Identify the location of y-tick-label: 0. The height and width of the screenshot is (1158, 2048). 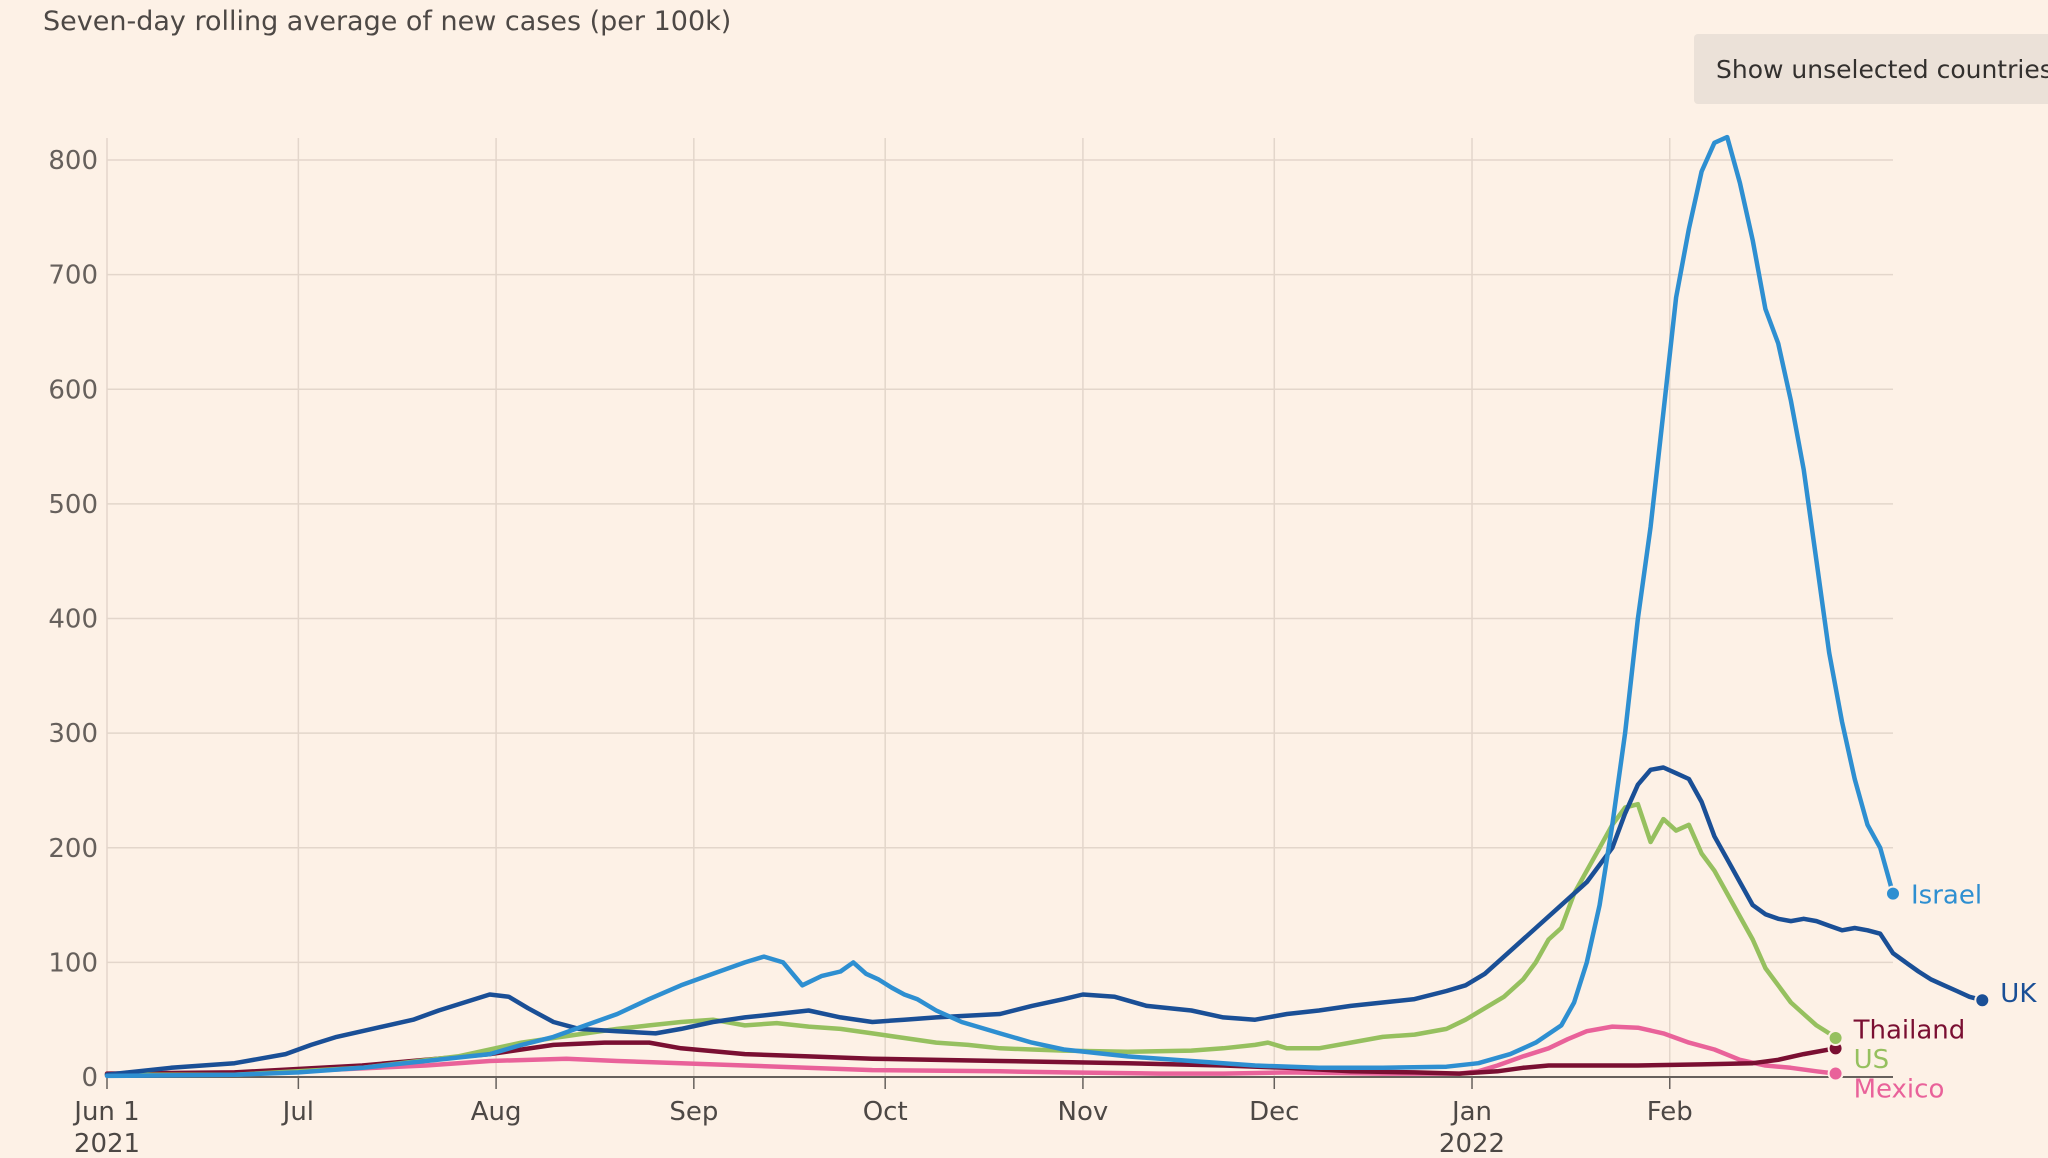
(89, 1078).